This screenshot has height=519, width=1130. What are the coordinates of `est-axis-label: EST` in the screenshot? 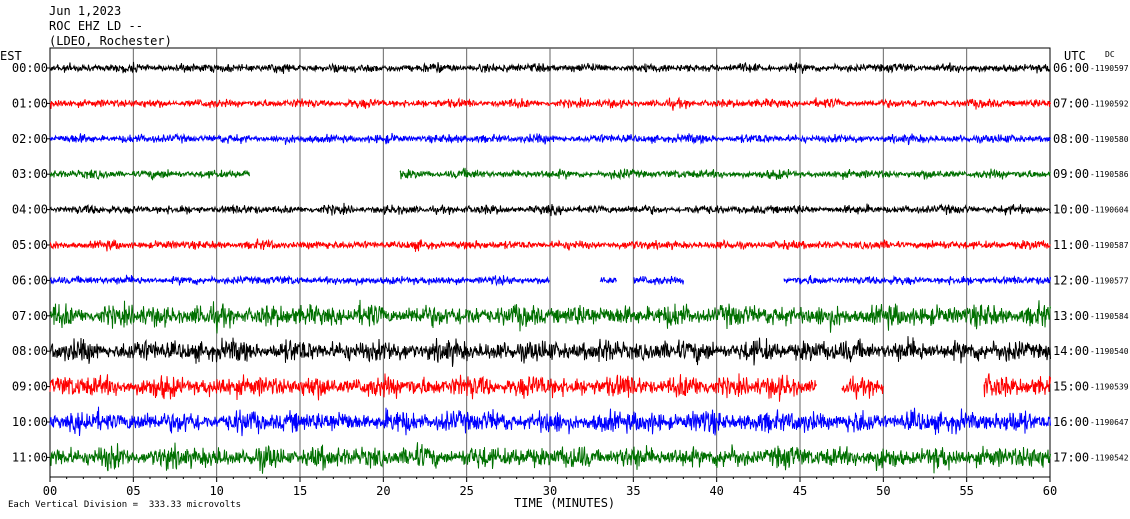 It's located at (11, 56).